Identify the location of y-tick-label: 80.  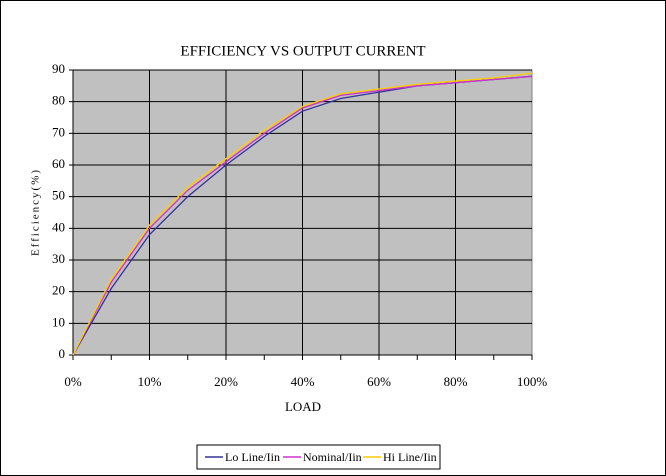
(58, 100).